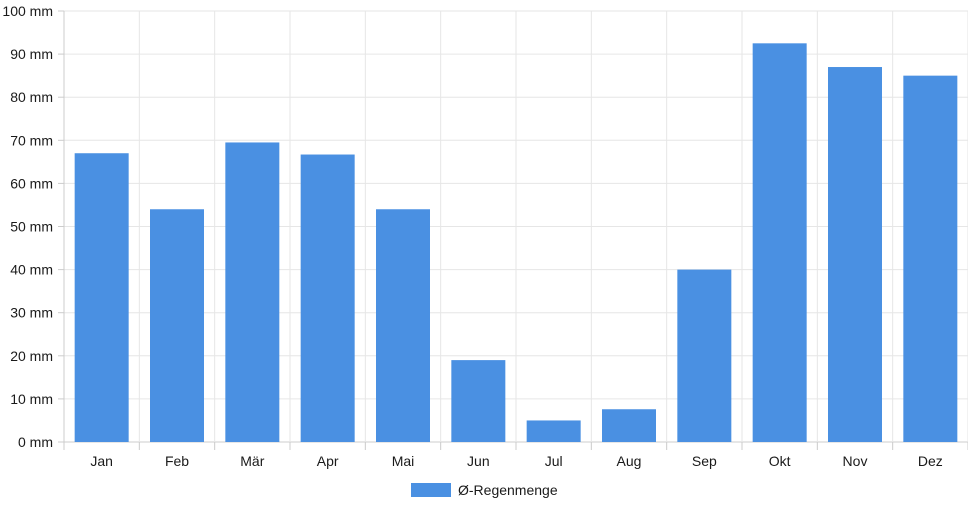 Image resolution: width=968 pixels, height=508 pixels. Describe the element at coordinates (252, 292) in the screenshot. I see `bar-mär` at that location.